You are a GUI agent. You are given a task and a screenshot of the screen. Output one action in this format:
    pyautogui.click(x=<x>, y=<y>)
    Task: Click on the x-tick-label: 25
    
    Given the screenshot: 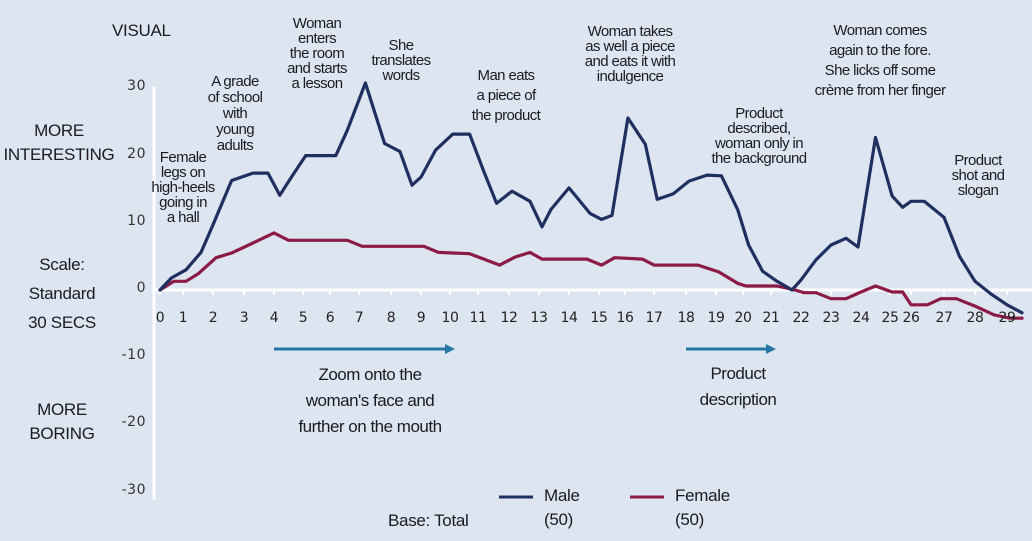 What is the action you would take?
    pyautogui.click(x=890, y=318)
    